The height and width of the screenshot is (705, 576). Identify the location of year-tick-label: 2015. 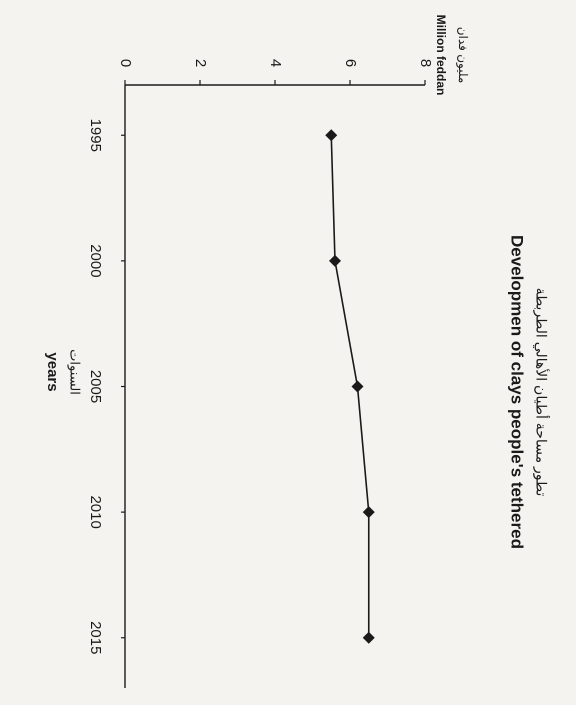
(95, 637).